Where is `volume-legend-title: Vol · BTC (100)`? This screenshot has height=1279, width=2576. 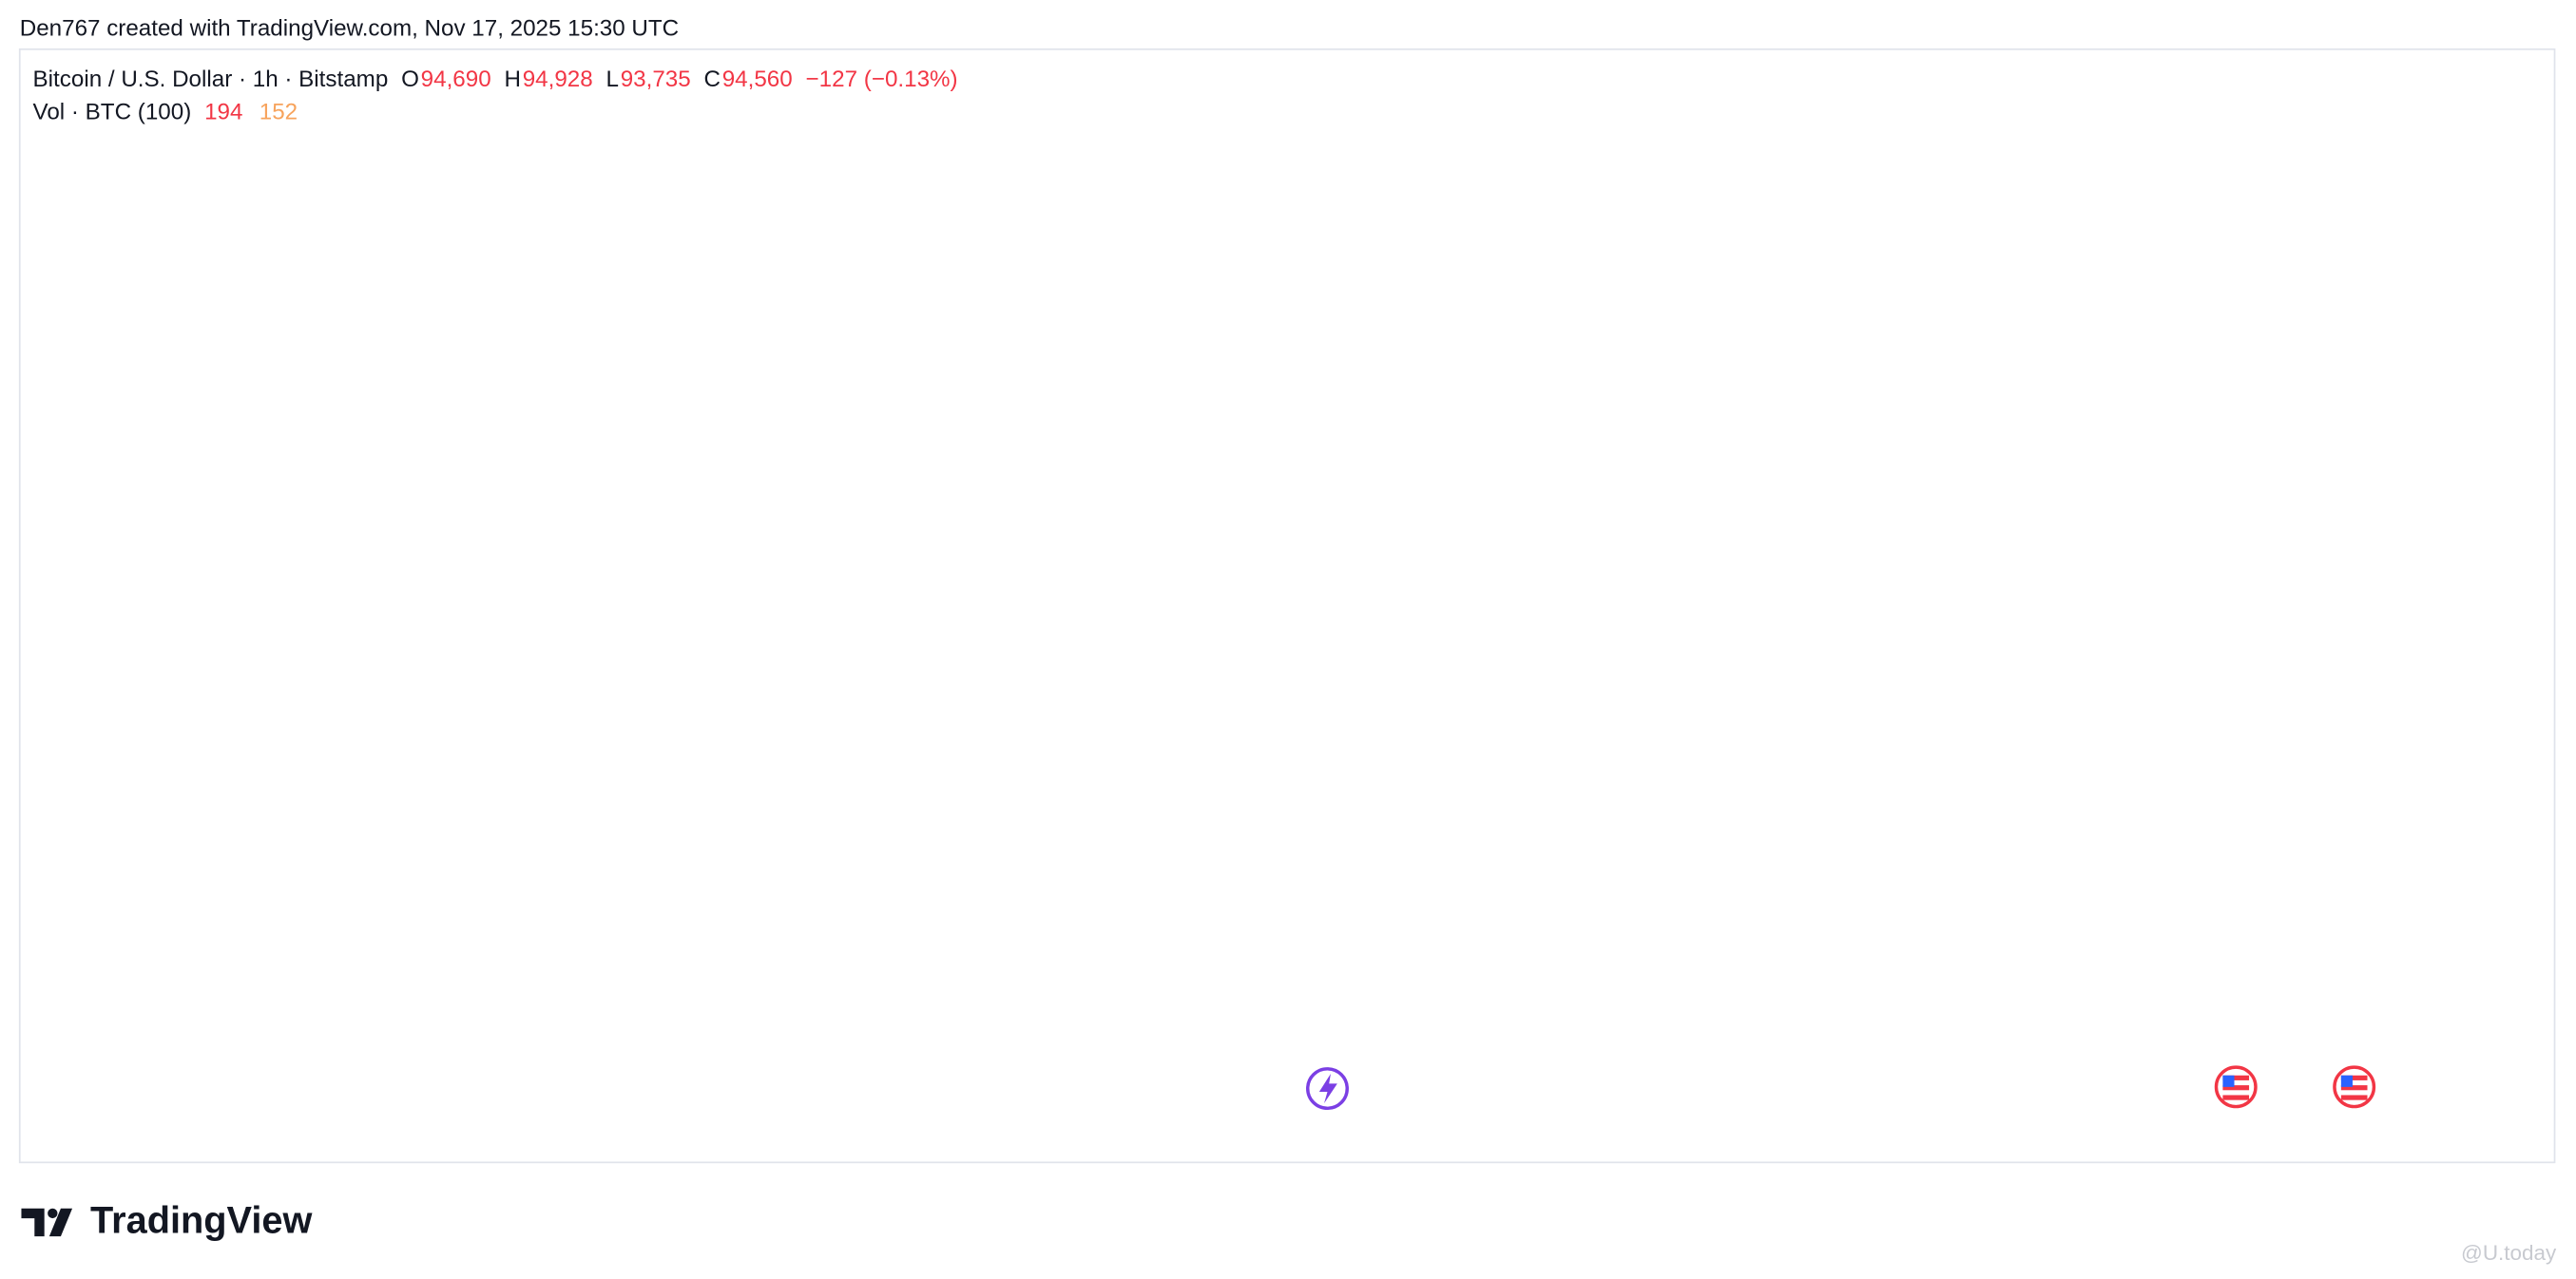 volume-legend-title: Vol · BTC (100) is located at coordinates (113, 113).